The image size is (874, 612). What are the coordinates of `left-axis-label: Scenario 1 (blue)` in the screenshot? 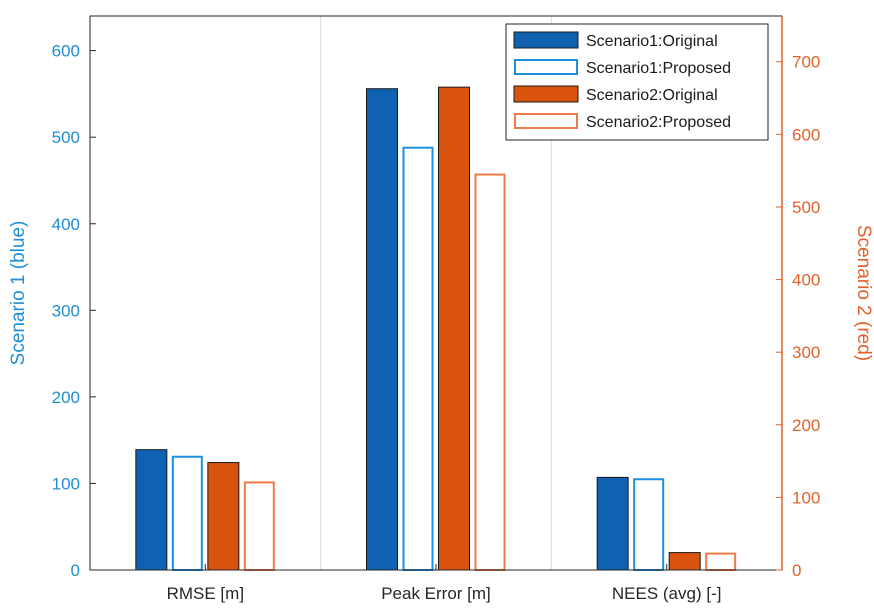 It's located at (18, 293).